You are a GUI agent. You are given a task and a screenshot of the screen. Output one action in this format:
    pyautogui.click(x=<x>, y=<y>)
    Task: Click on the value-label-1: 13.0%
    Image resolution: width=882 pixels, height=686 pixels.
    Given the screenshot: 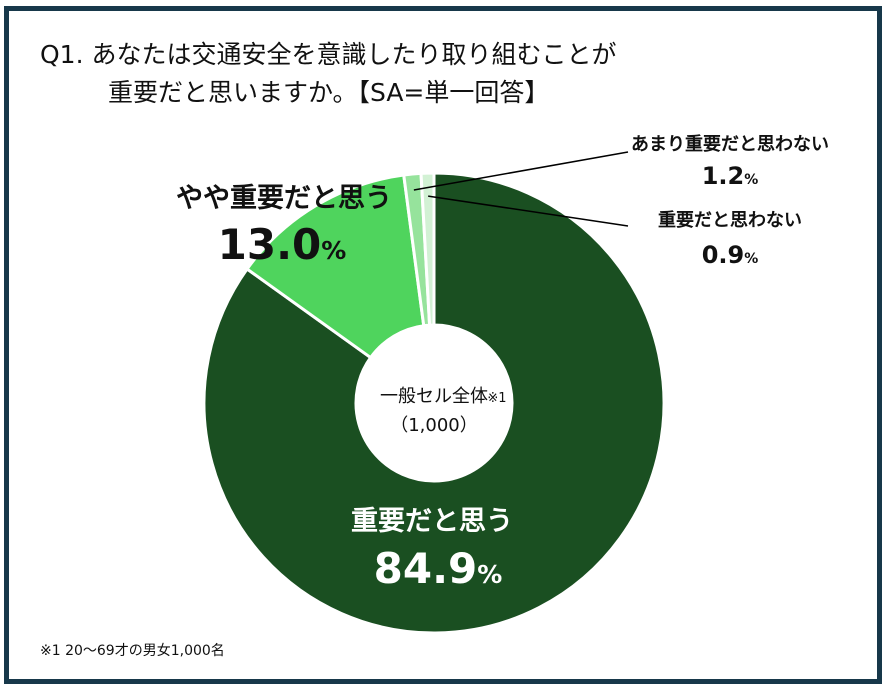 What is the action you would take?
    pyautogui.click(x=282, y=244)
    